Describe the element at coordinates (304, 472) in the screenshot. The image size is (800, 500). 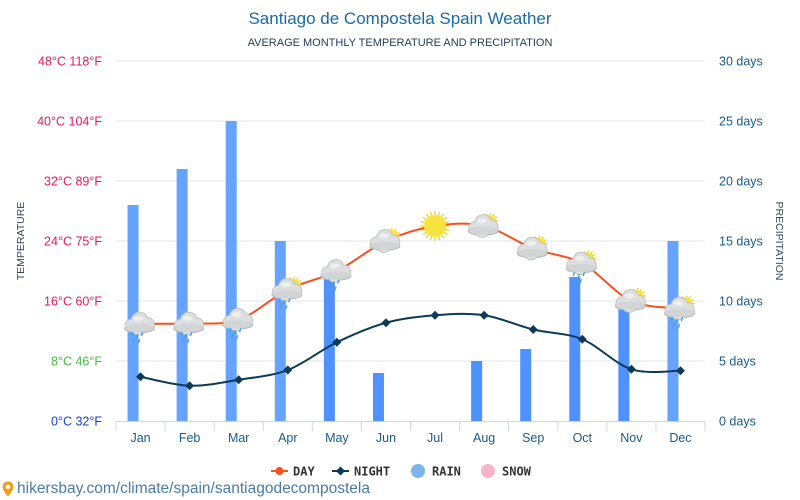
I see `legend-day-label: DAY` at that location.